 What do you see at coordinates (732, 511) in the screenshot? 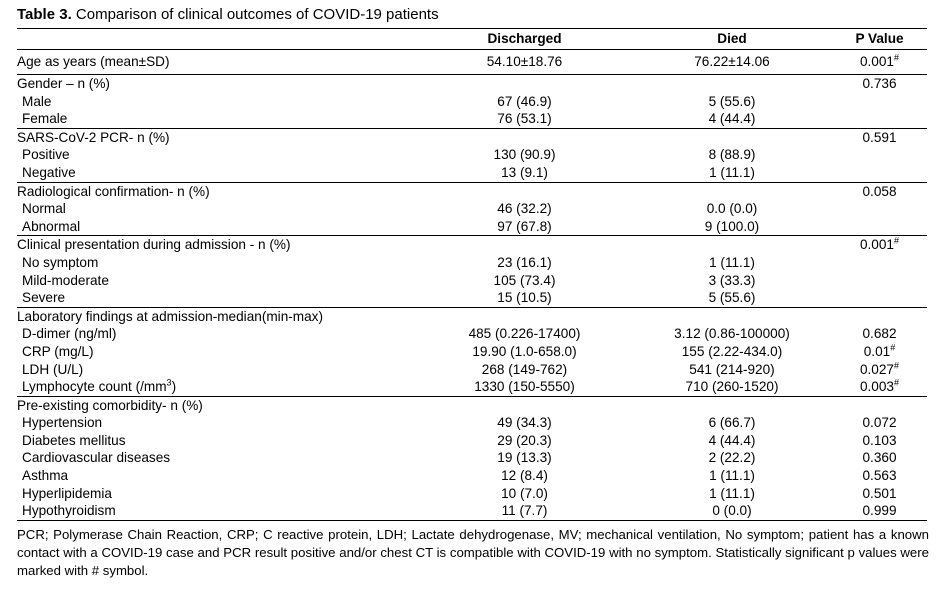
I see `row-died: 0 (0.0)` at bounding box center [732, 511].